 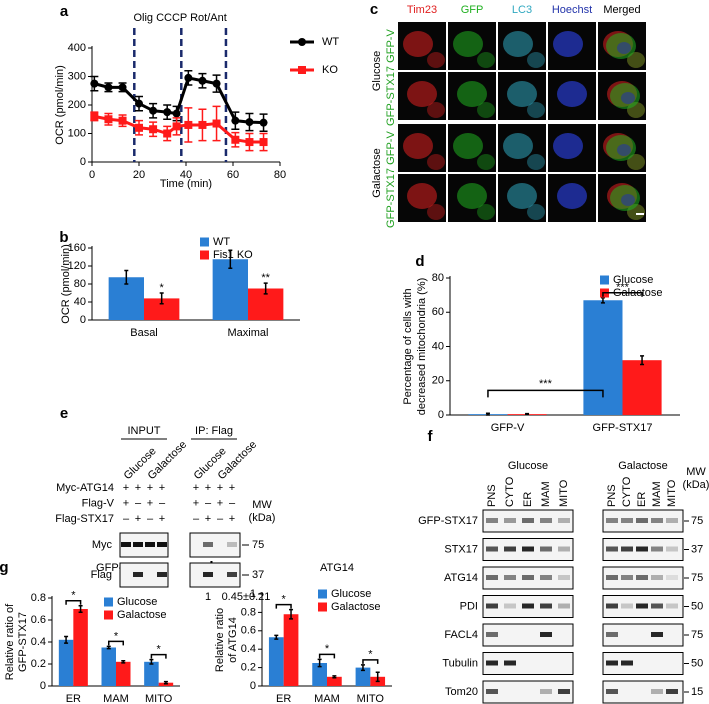 I want to click on legend-label: Galactose, so click(x=142, y=615).